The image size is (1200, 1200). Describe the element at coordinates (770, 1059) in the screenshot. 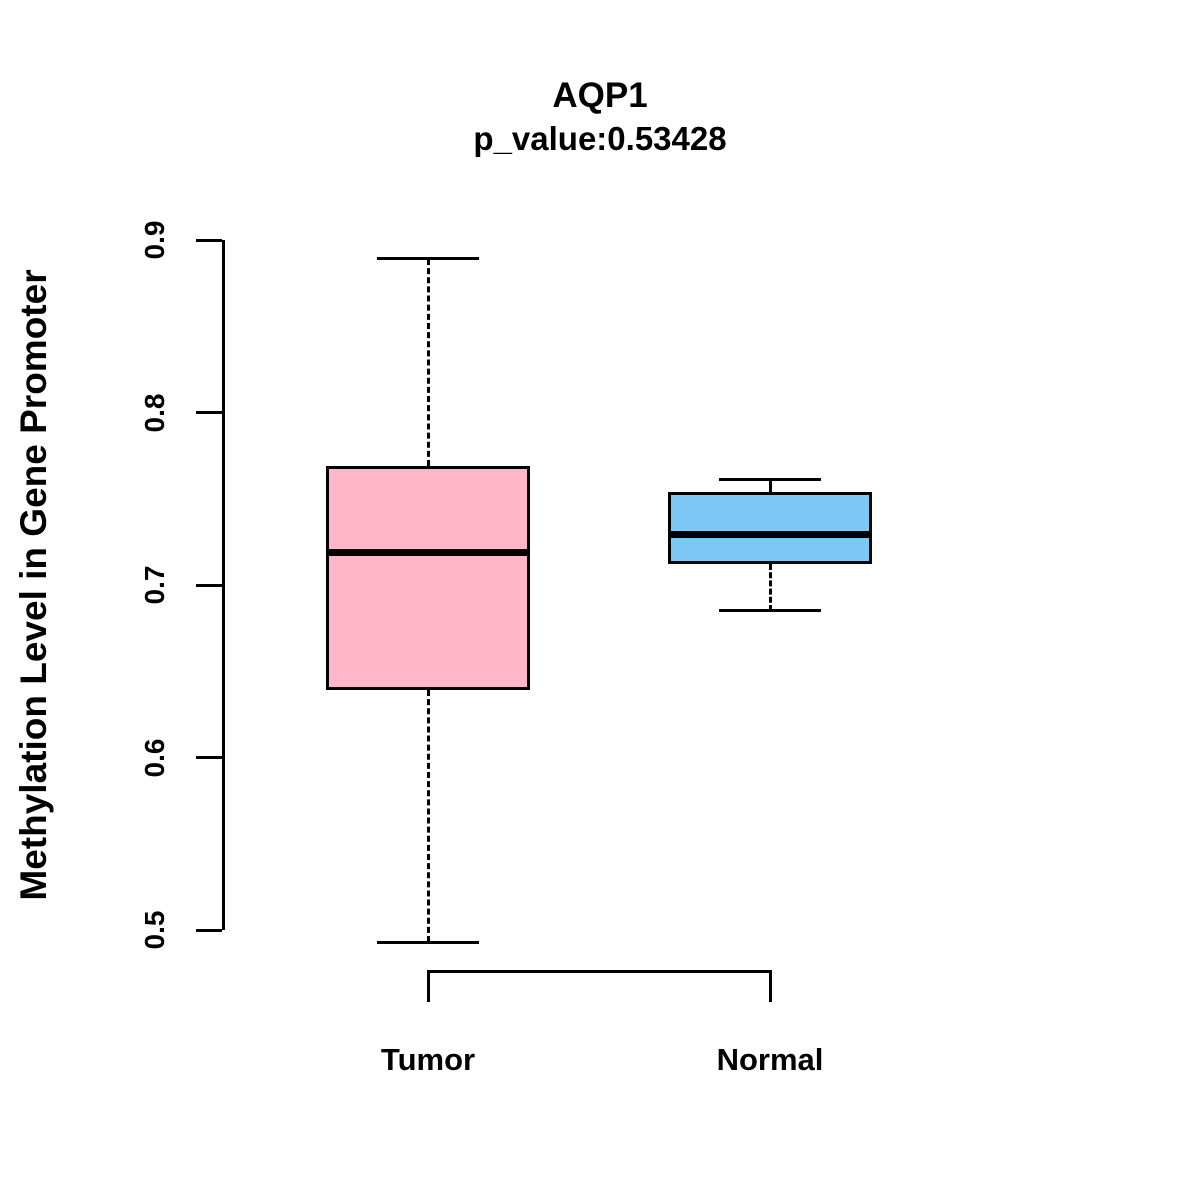

I see `category-label-normal: Normal` at that location.